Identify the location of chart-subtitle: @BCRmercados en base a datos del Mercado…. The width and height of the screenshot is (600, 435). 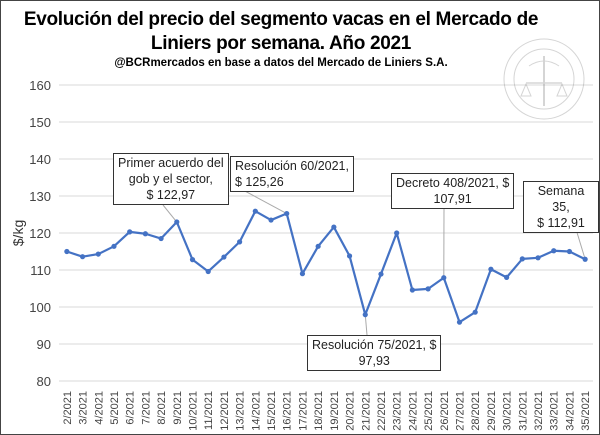
(281, 63).